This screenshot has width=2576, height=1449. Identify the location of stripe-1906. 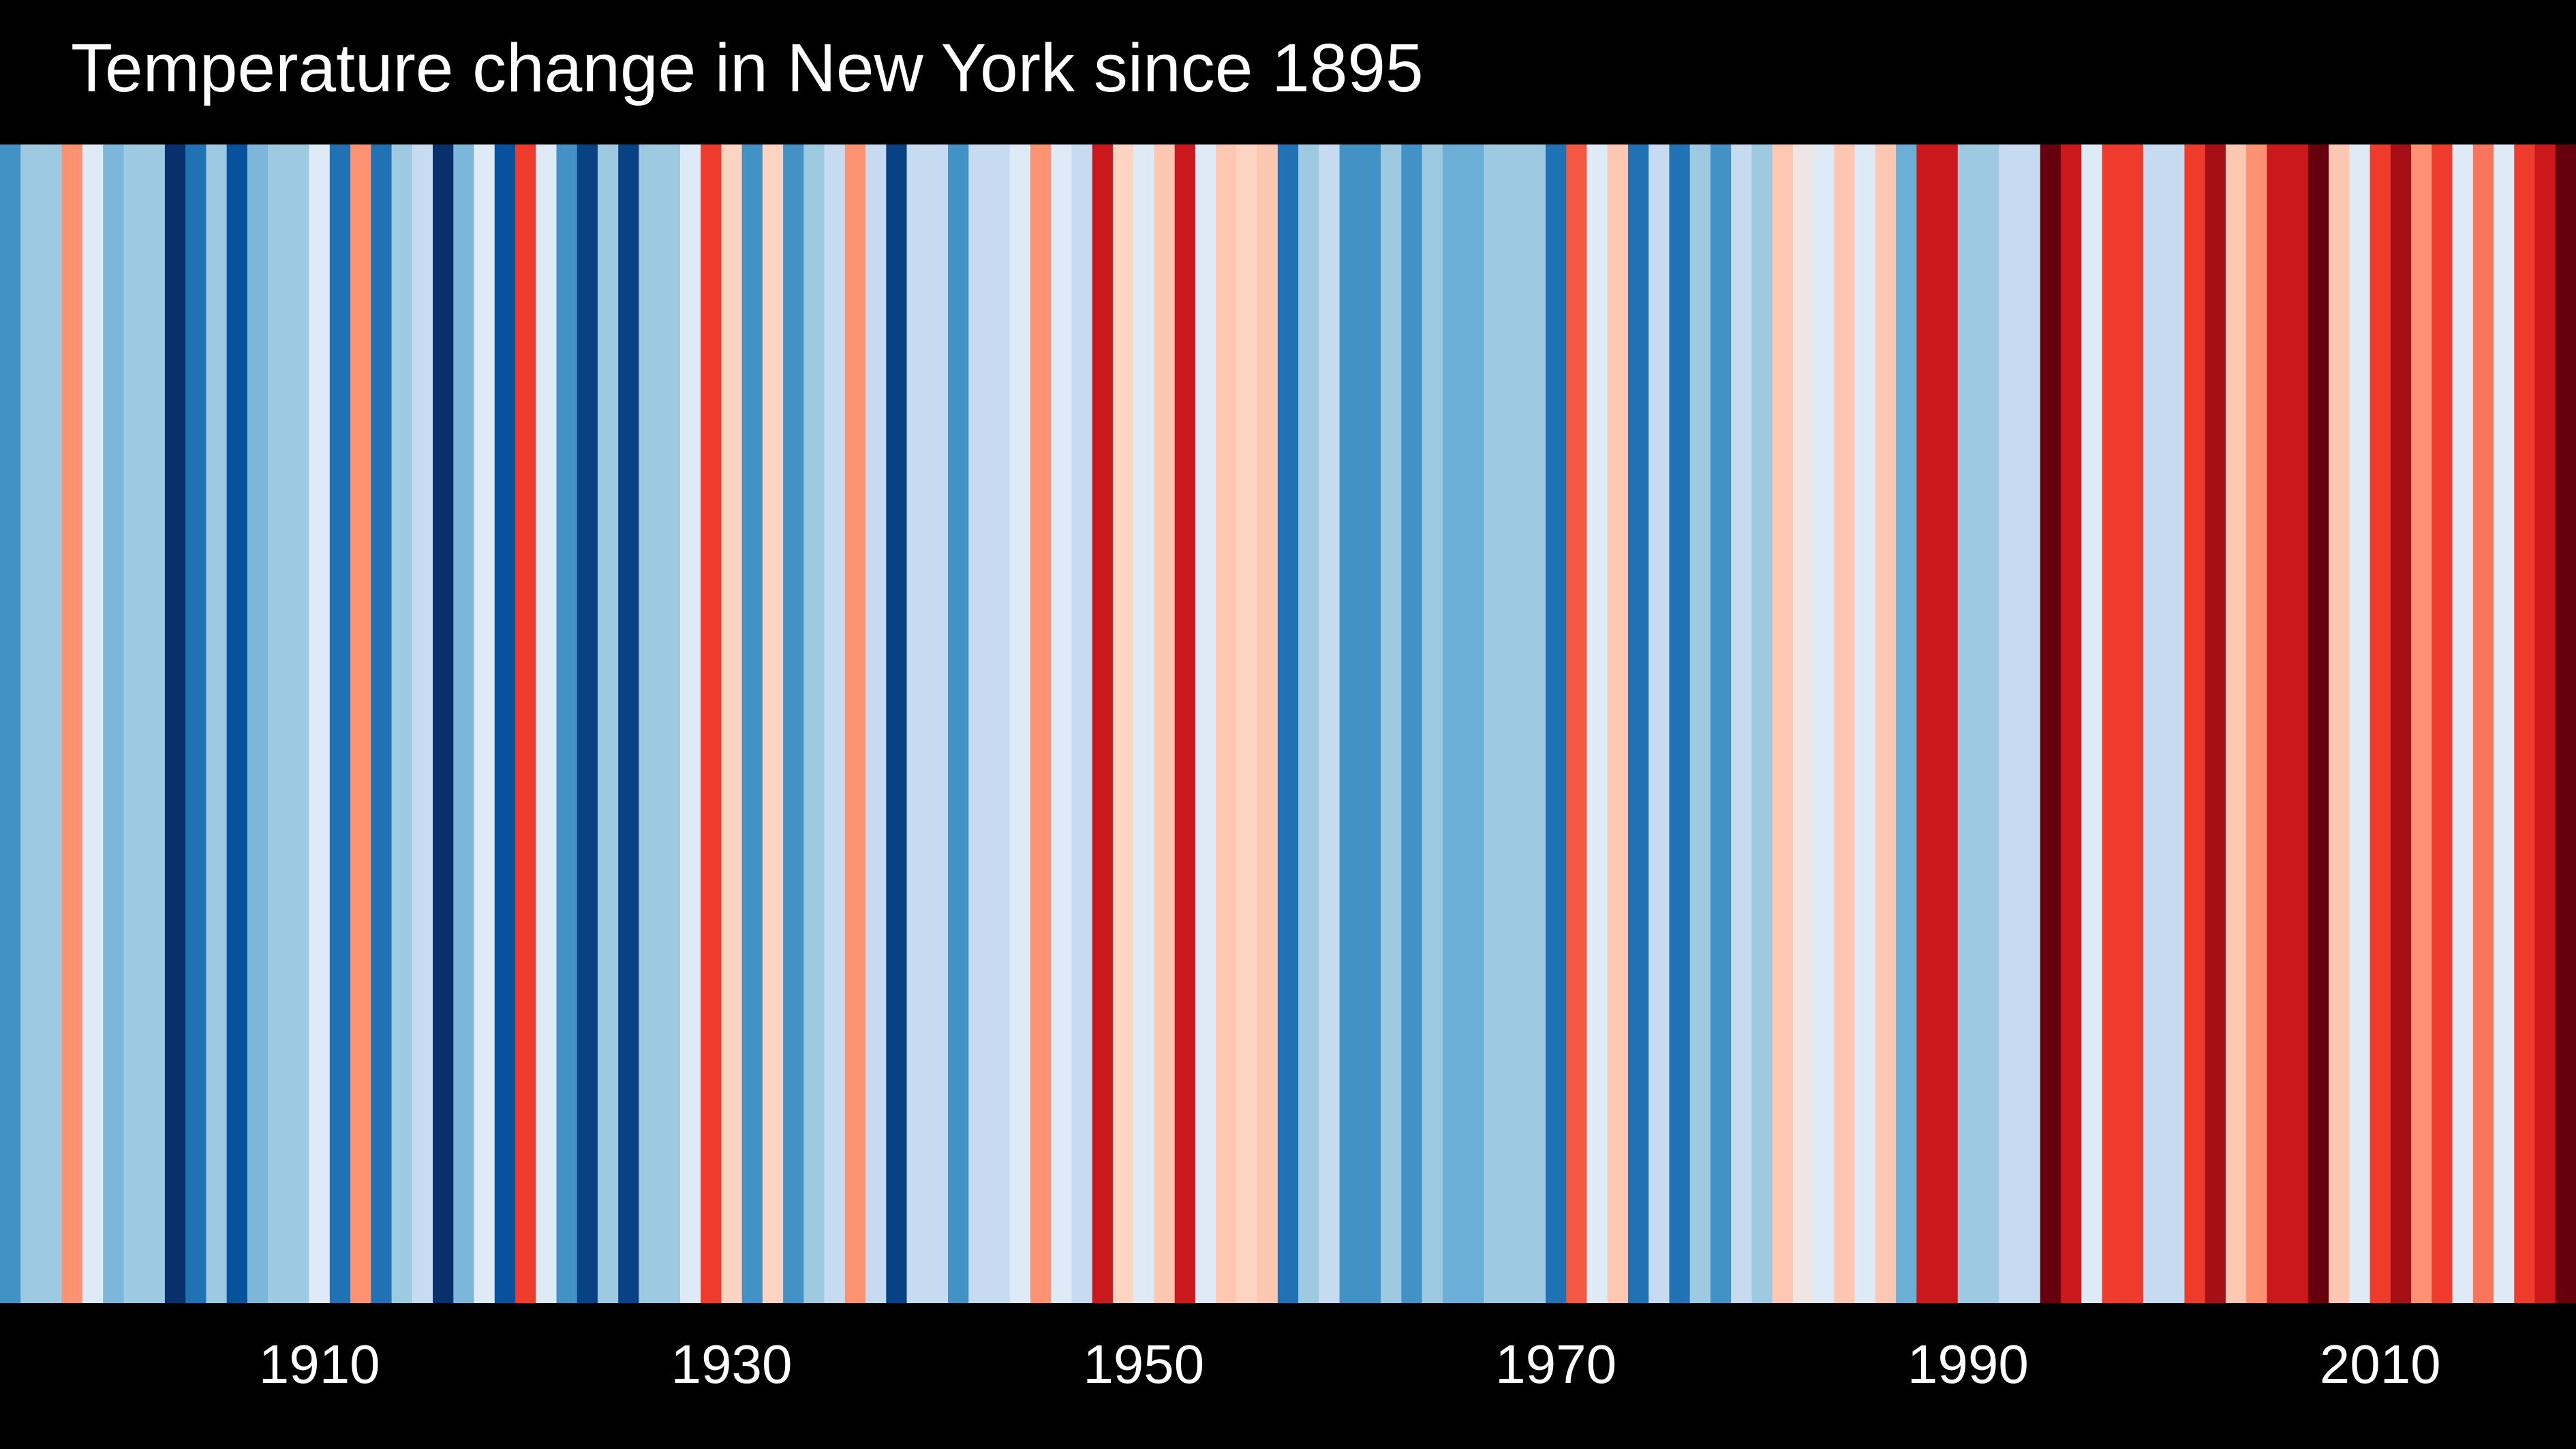
(237, 723).